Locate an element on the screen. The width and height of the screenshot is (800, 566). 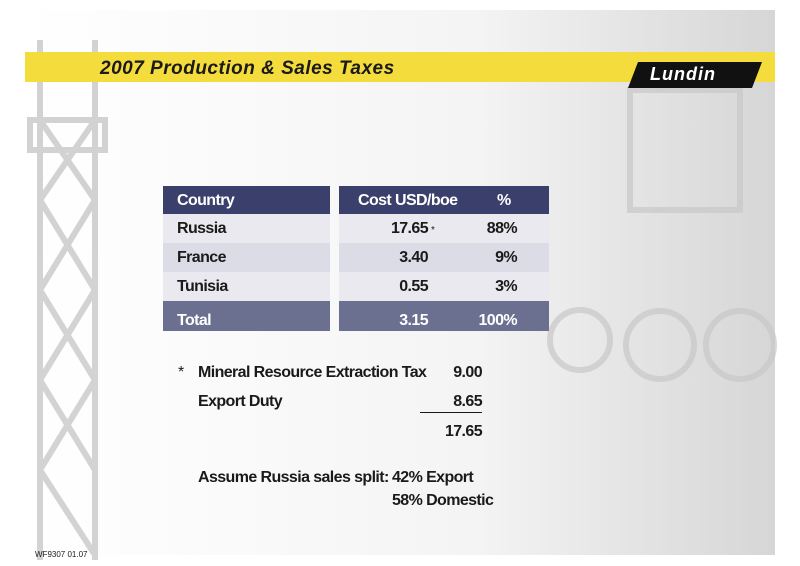
table-cell: 0.55 is located at coordinates (413, 286).